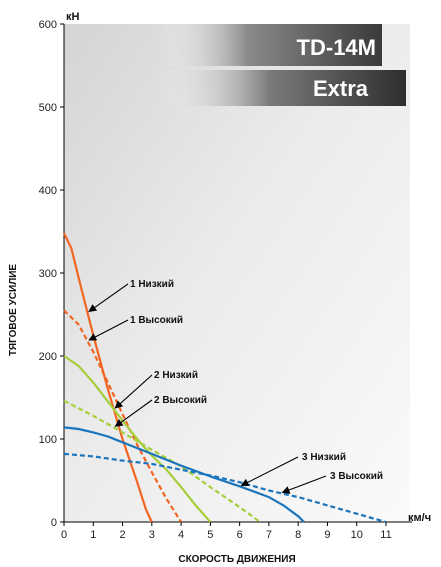 The image size is (441, 567). I want to click on callout-label: 3 Низкий, so click(324, 457).